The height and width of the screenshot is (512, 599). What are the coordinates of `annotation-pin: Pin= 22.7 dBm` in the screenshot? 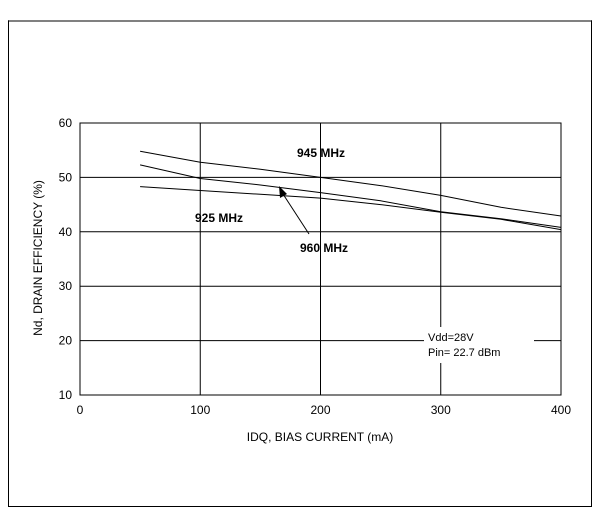 It's located at (464, 353).